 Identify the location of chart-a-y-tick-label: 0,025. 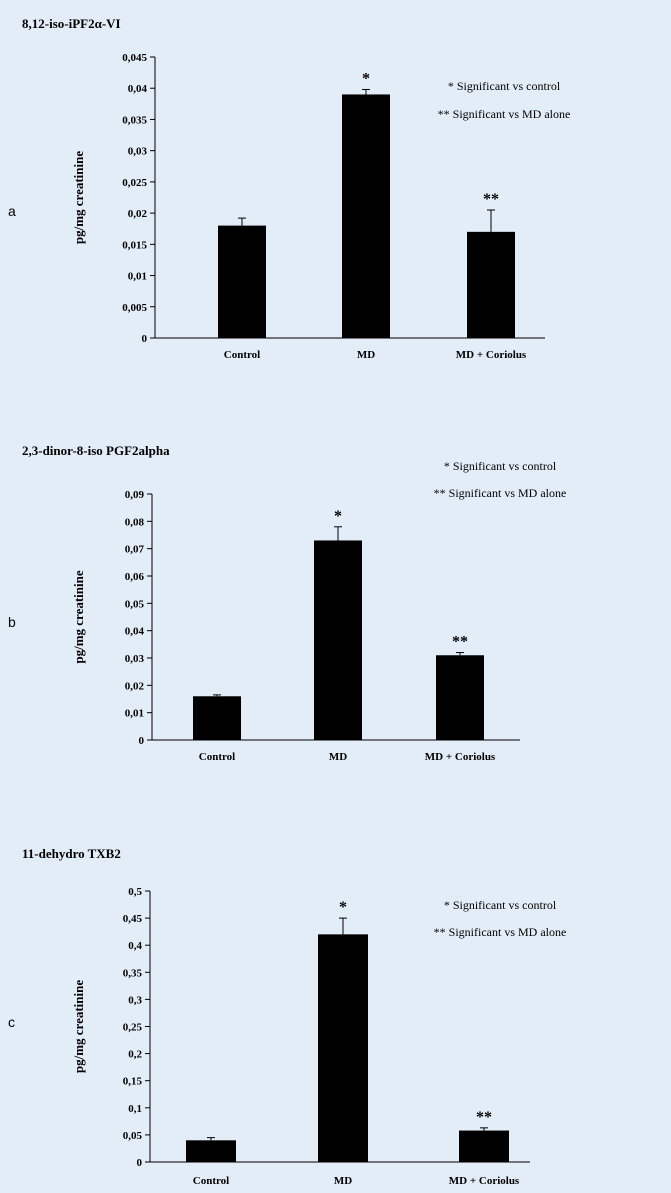
(134, 183).